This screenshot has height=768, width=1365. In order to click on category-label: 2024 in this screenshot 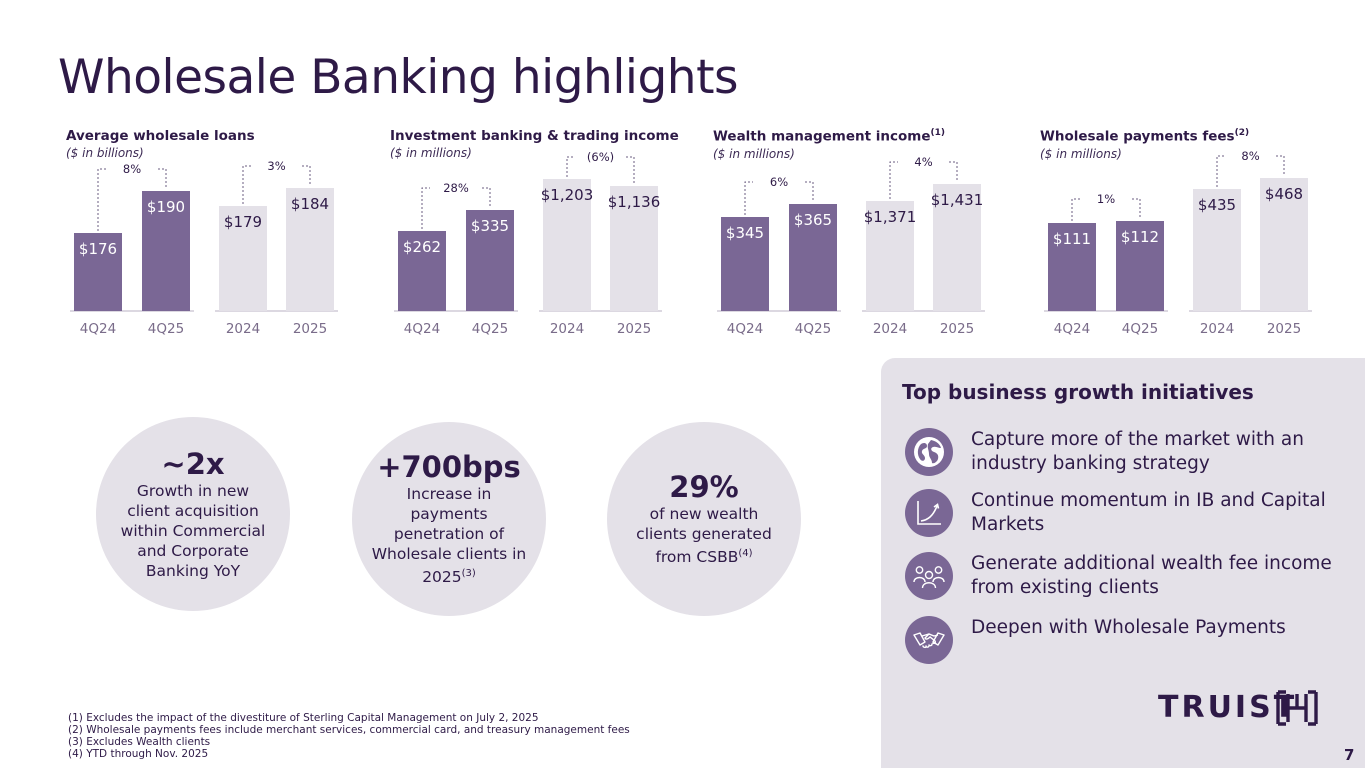, I will do `click(1217, 329)`.